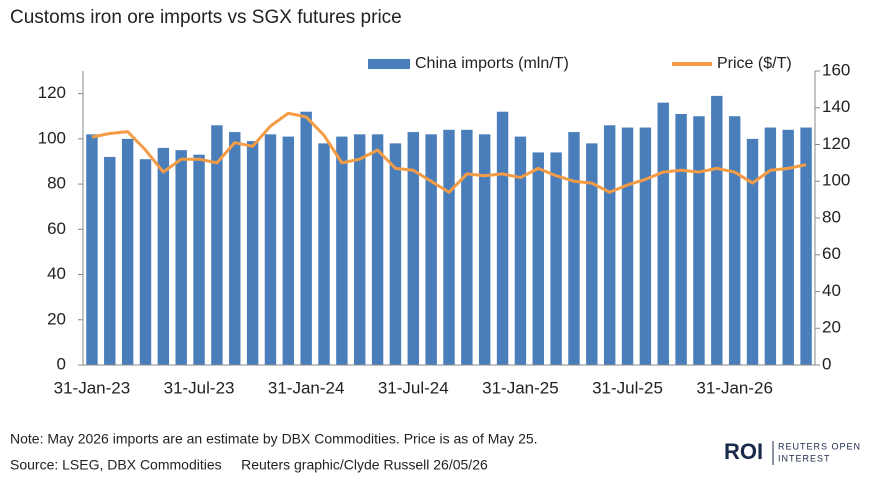  I want to click on x-tick-label: 31-Jul-23, so click(199, 387).